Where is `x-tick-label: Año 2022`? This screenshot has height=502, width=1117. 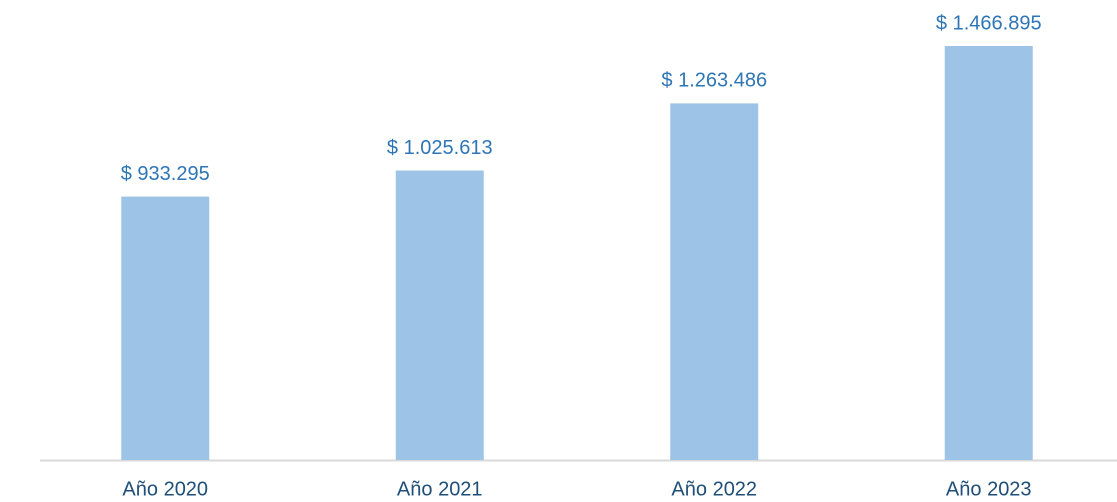 x-tick-label: Año 2022 is located at coordinates (714, 489).